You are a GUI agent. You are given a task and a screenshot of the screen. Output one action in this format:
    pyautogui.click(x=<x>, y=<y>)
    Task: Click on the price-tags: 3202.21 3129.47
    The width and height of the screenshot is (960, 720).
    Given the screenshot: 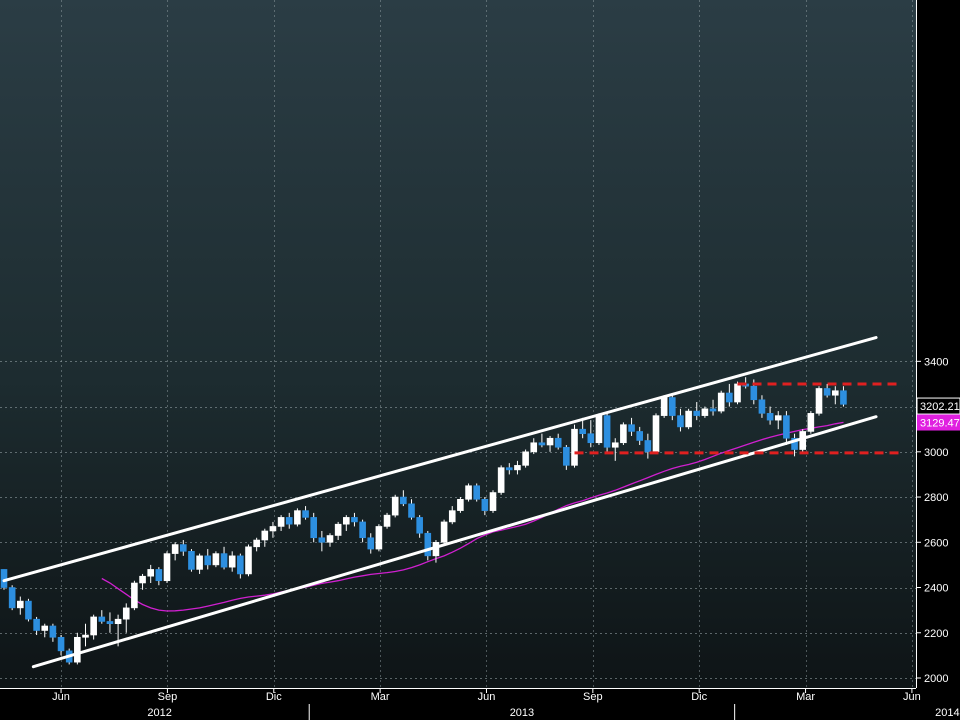 What is the action you would take?
    pyautogui.click(x=938, y=414)
    